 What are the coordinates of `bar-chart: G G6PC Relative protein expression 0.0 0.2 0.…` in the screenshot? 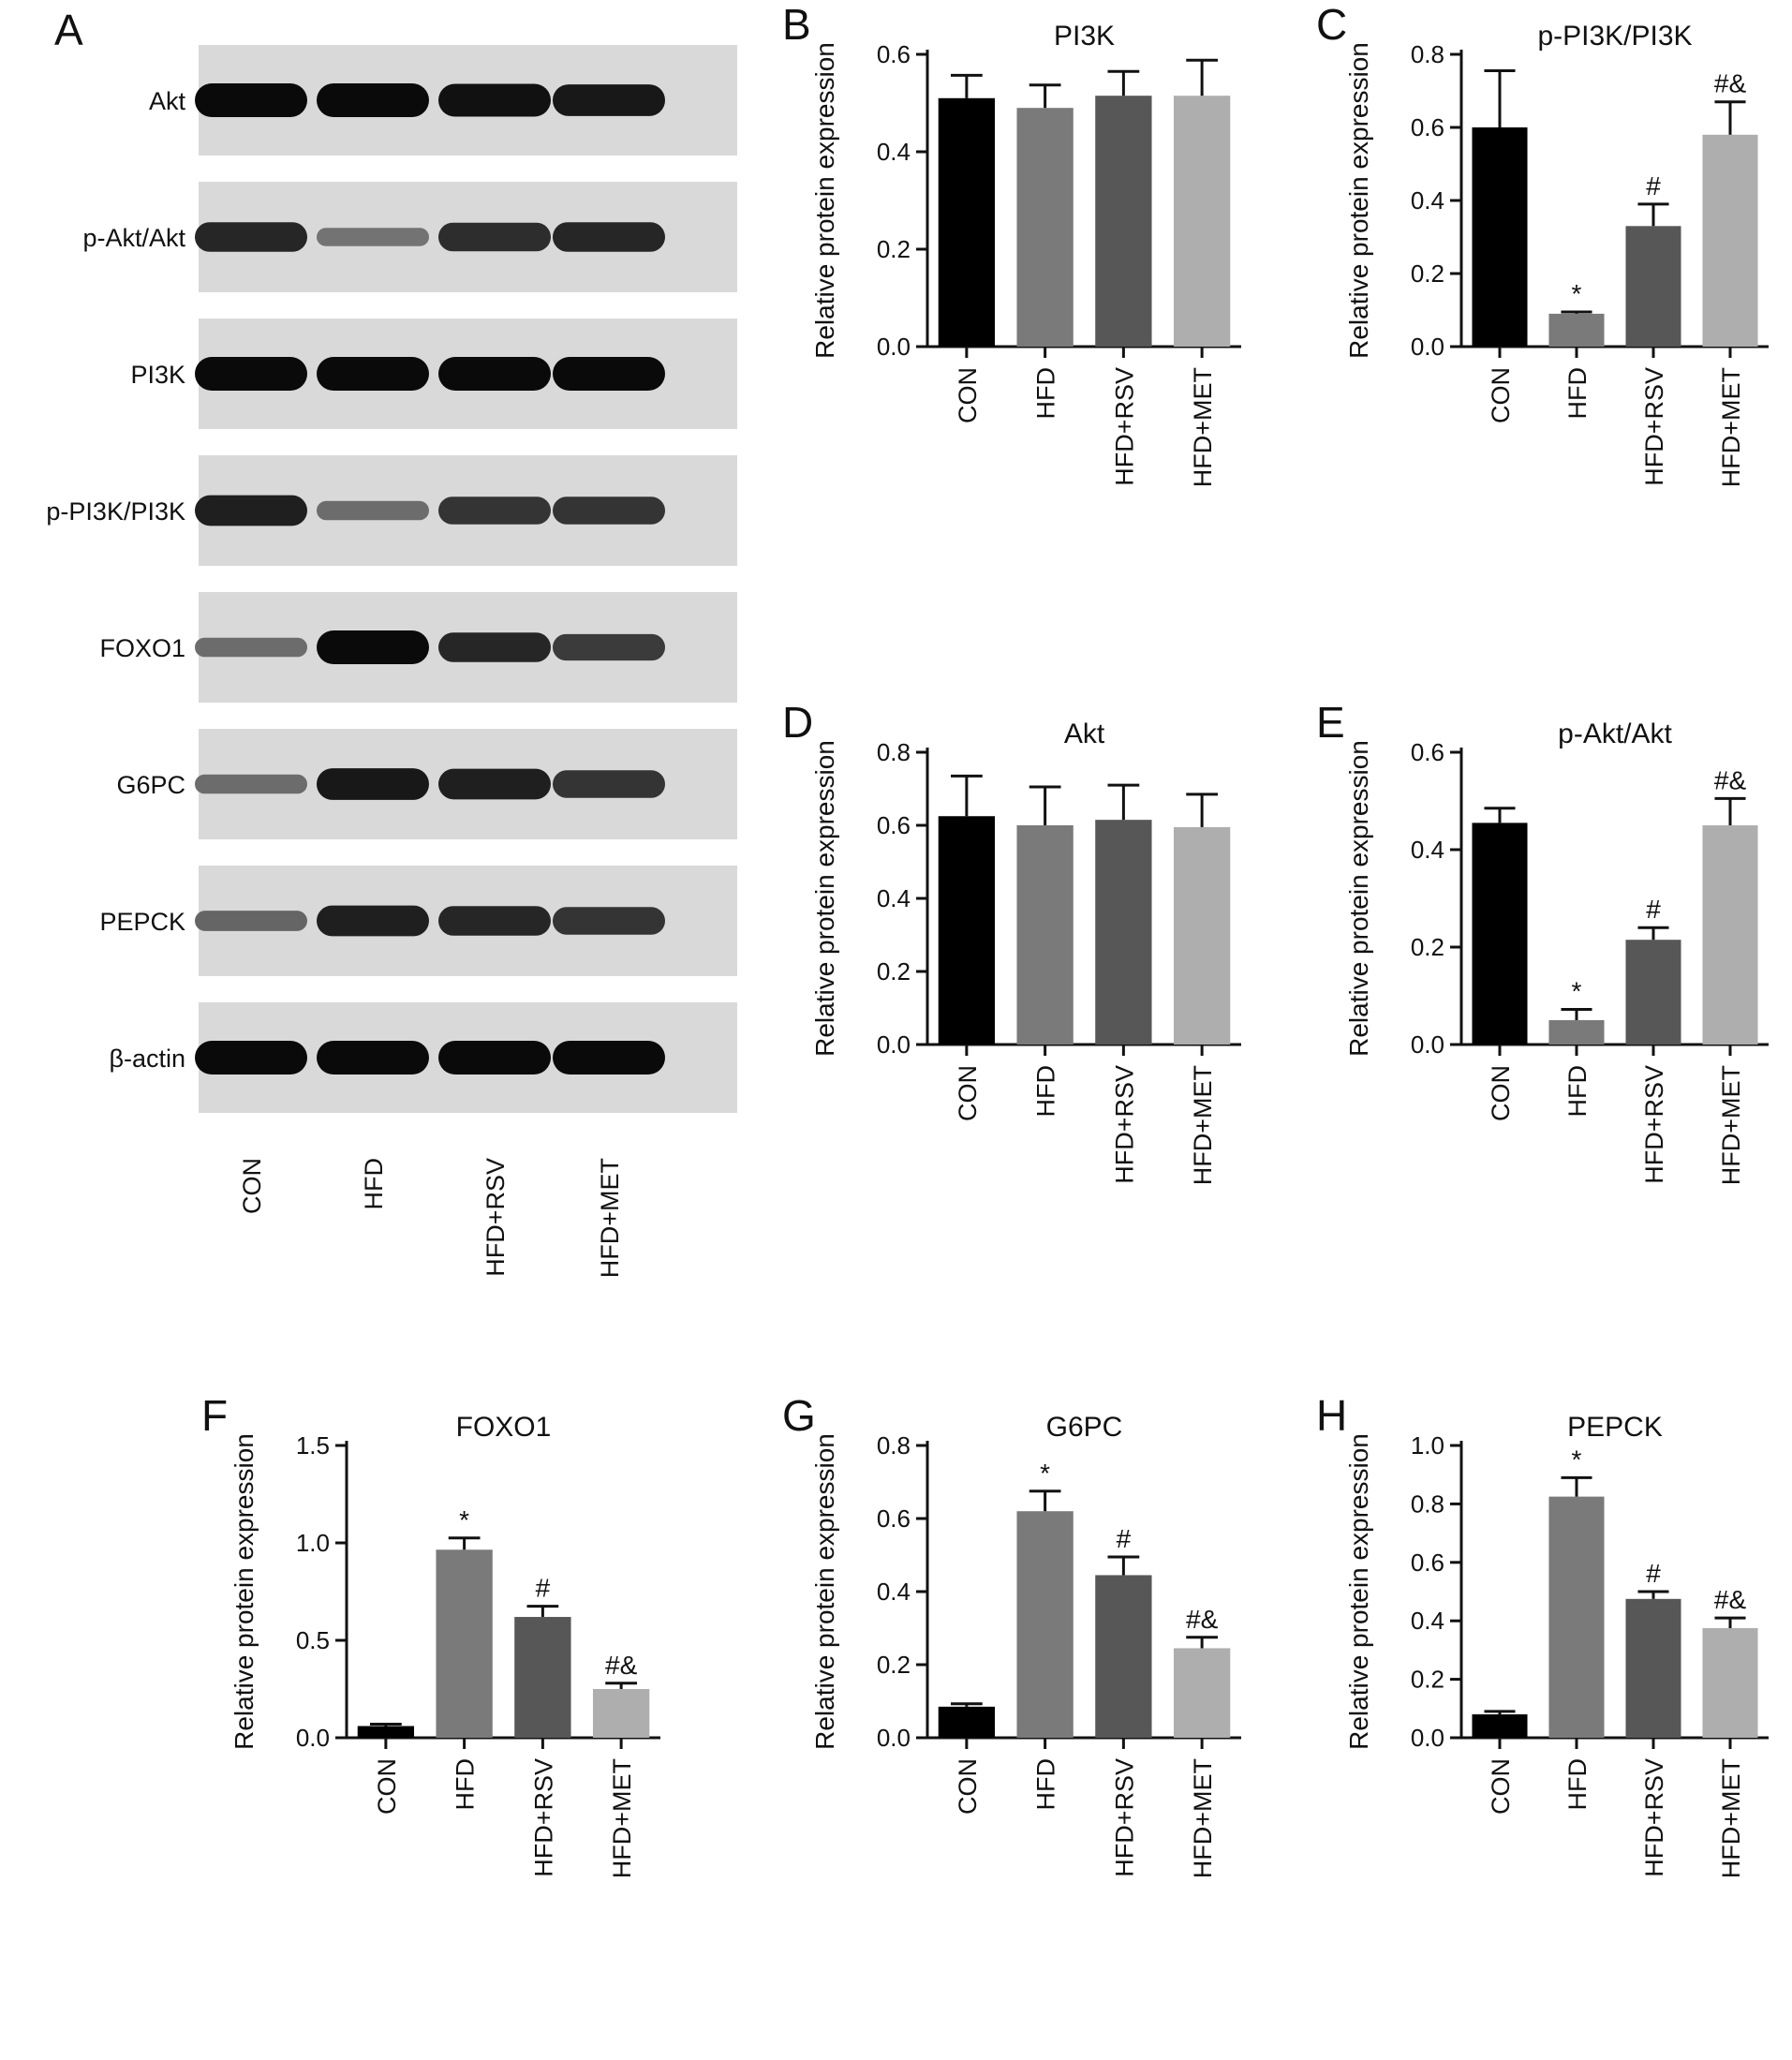 It's located at (1011, 1634).